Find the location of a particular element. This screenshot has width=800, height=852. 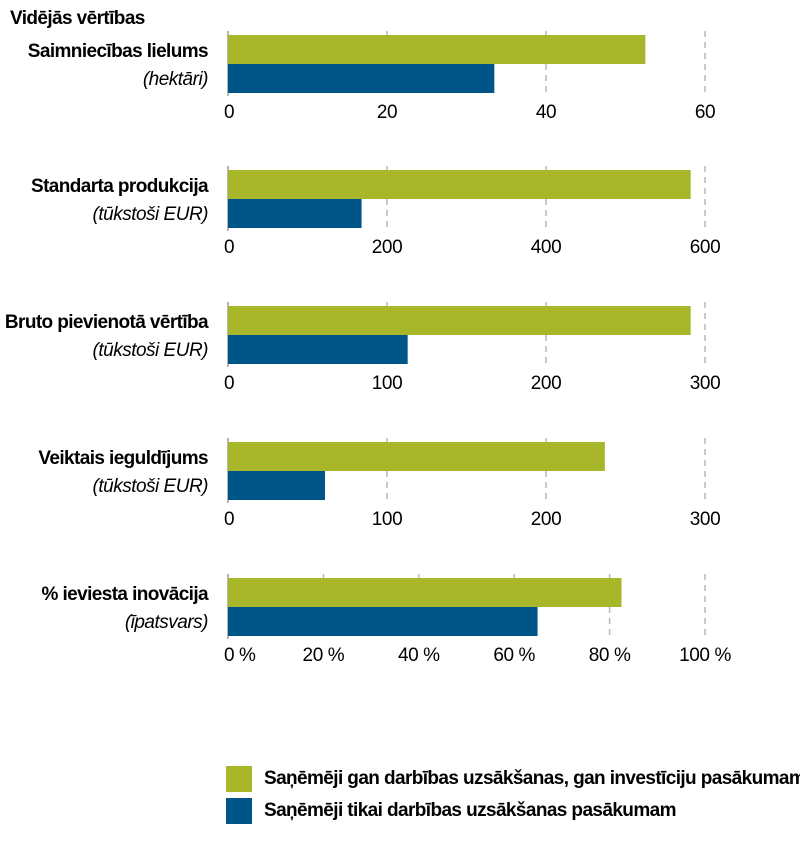

panel-label: Veiktais ieguldījums is located at coordinates (123, 458).